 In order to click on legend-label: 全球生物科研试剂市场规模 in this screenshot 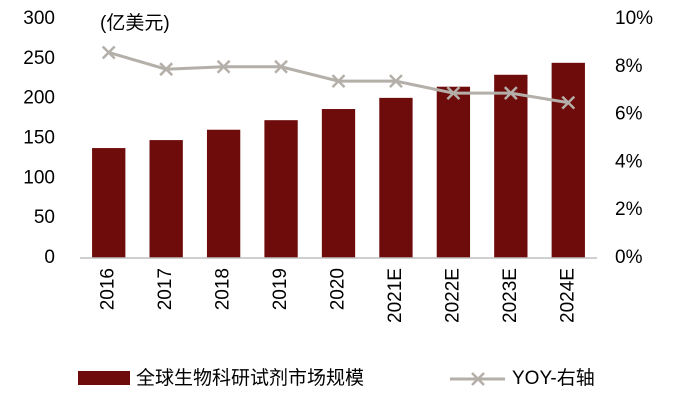, I will do `click(250, 378)`.